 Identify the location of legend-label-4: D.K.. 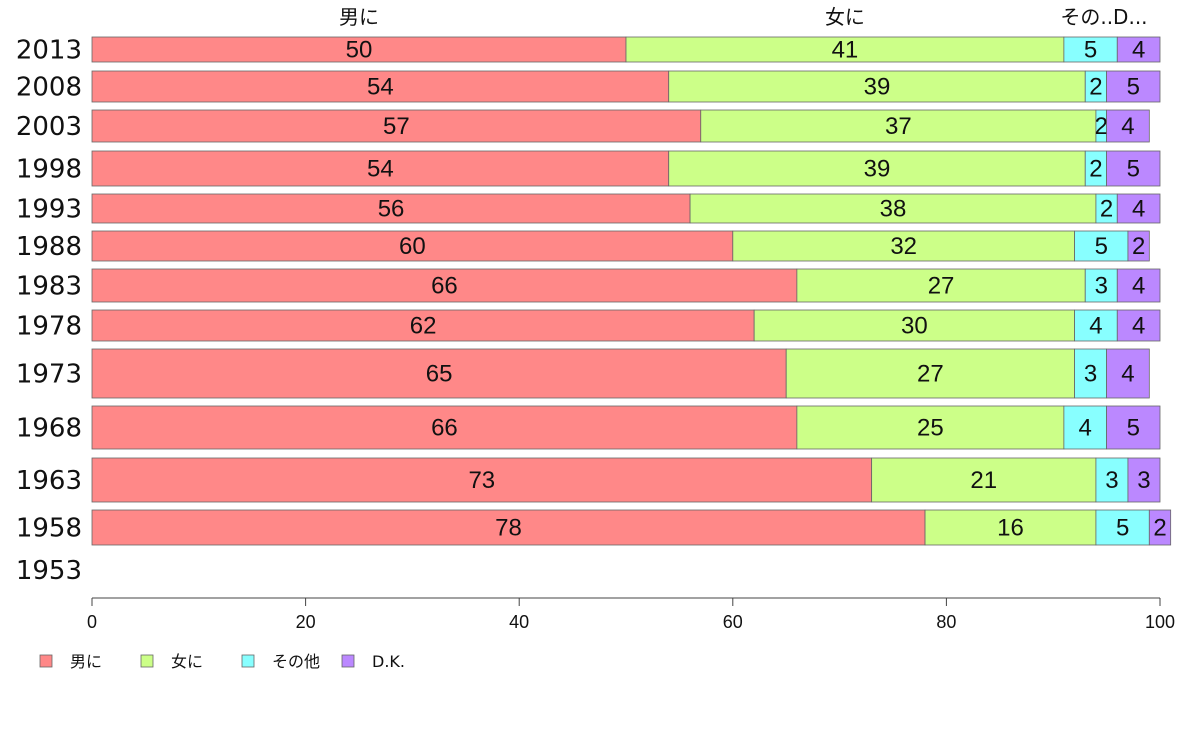
(388, 661).